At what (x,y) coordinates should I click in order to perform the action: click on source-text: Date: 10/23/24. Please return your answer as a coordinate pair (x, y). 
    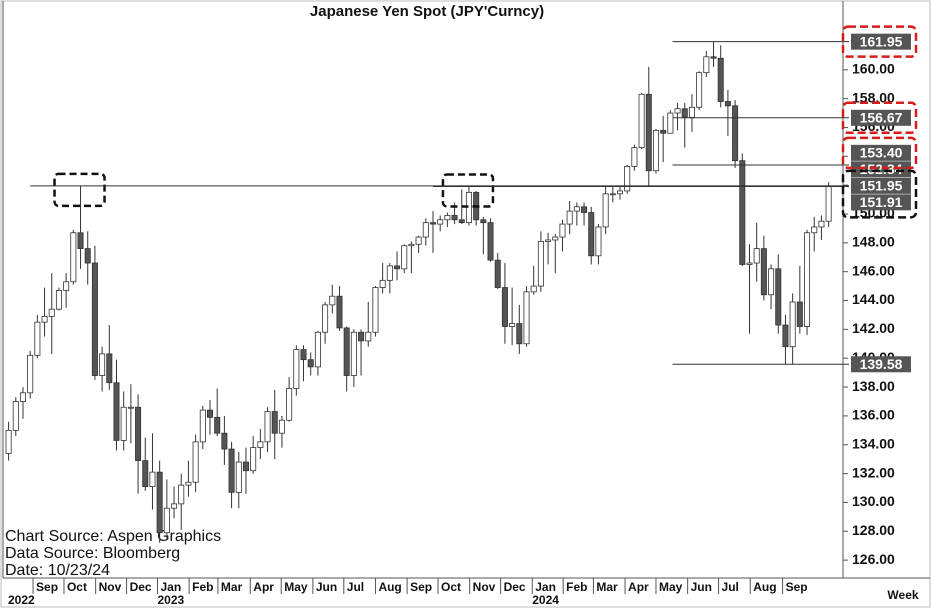
    Looking at the image, I should click on (57, 570).